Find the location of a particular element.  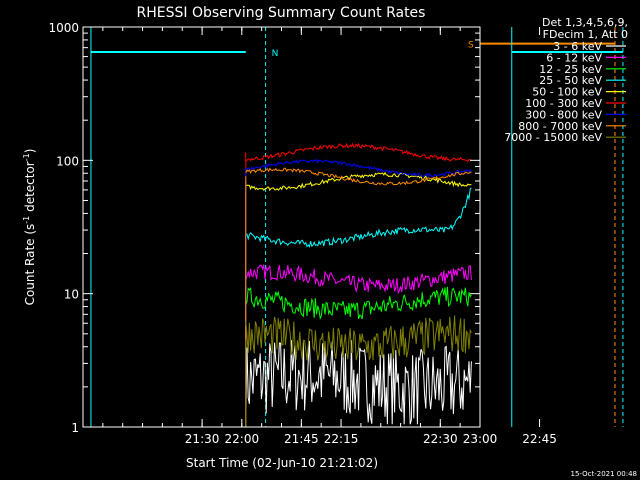

x-tick-label-2: 22:00 is located at coordinates (242, 439).